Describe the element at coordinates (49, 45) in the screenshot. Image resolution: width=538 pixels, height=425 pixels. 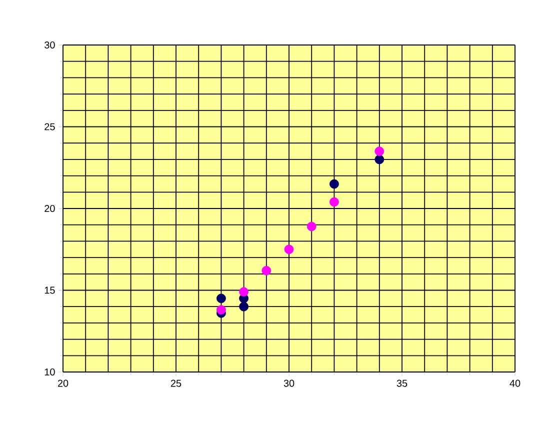
I see `y-tick-label: 30` at that location.